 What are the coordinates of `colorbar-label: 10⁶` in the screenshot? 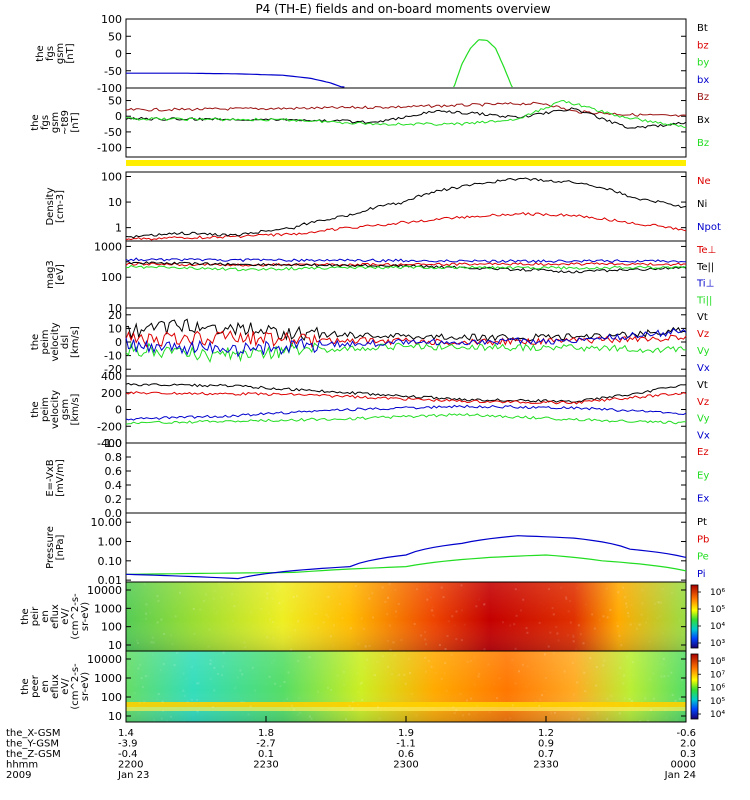 It's located at (717, 593).